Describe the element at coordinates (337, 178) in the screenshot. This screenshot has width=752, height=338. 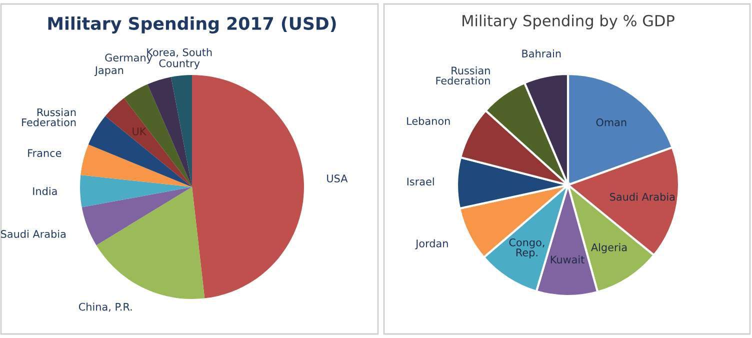
I see `slice-label: USA` at that location.